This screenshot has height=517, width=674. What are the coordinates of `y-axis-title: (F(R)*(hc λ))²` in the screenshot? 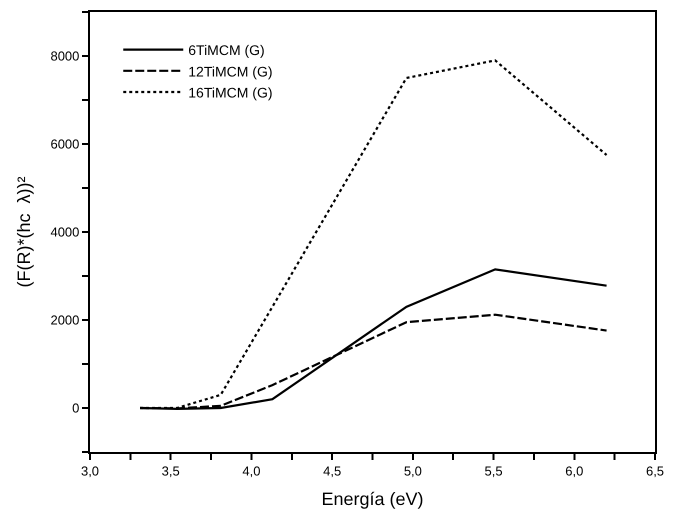 It's located at (24, 232).